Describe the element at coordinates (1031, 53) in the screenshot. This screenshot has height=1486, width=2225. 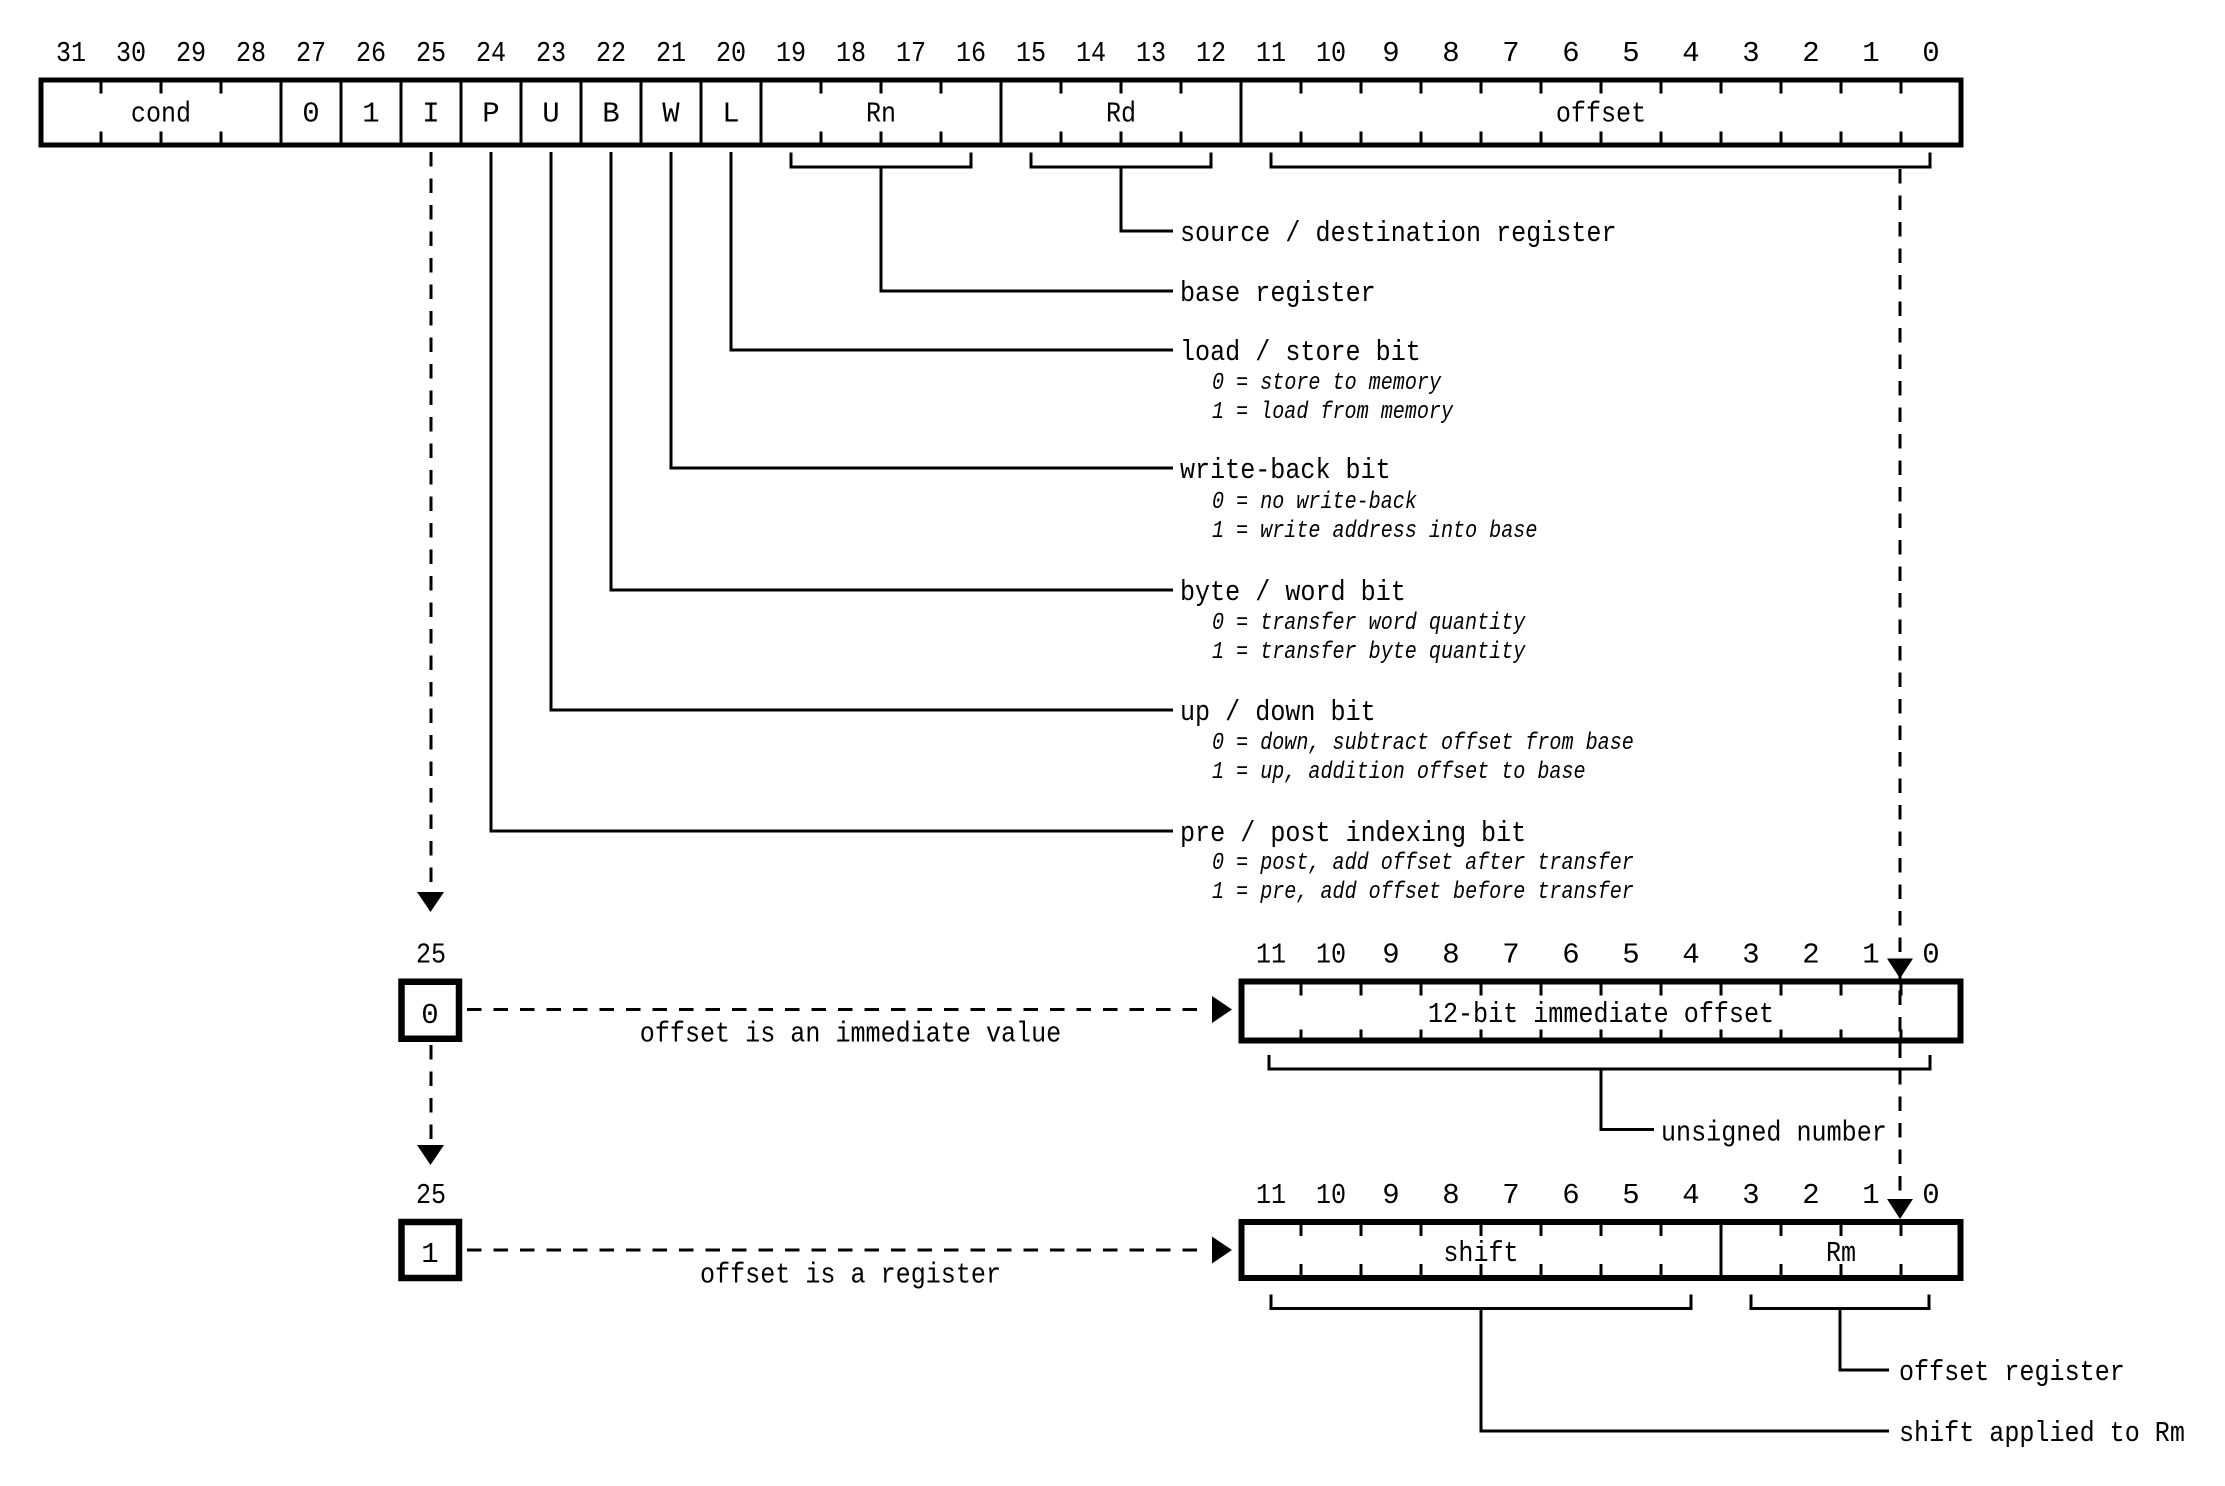
I see `svg-text: 15` at that location.